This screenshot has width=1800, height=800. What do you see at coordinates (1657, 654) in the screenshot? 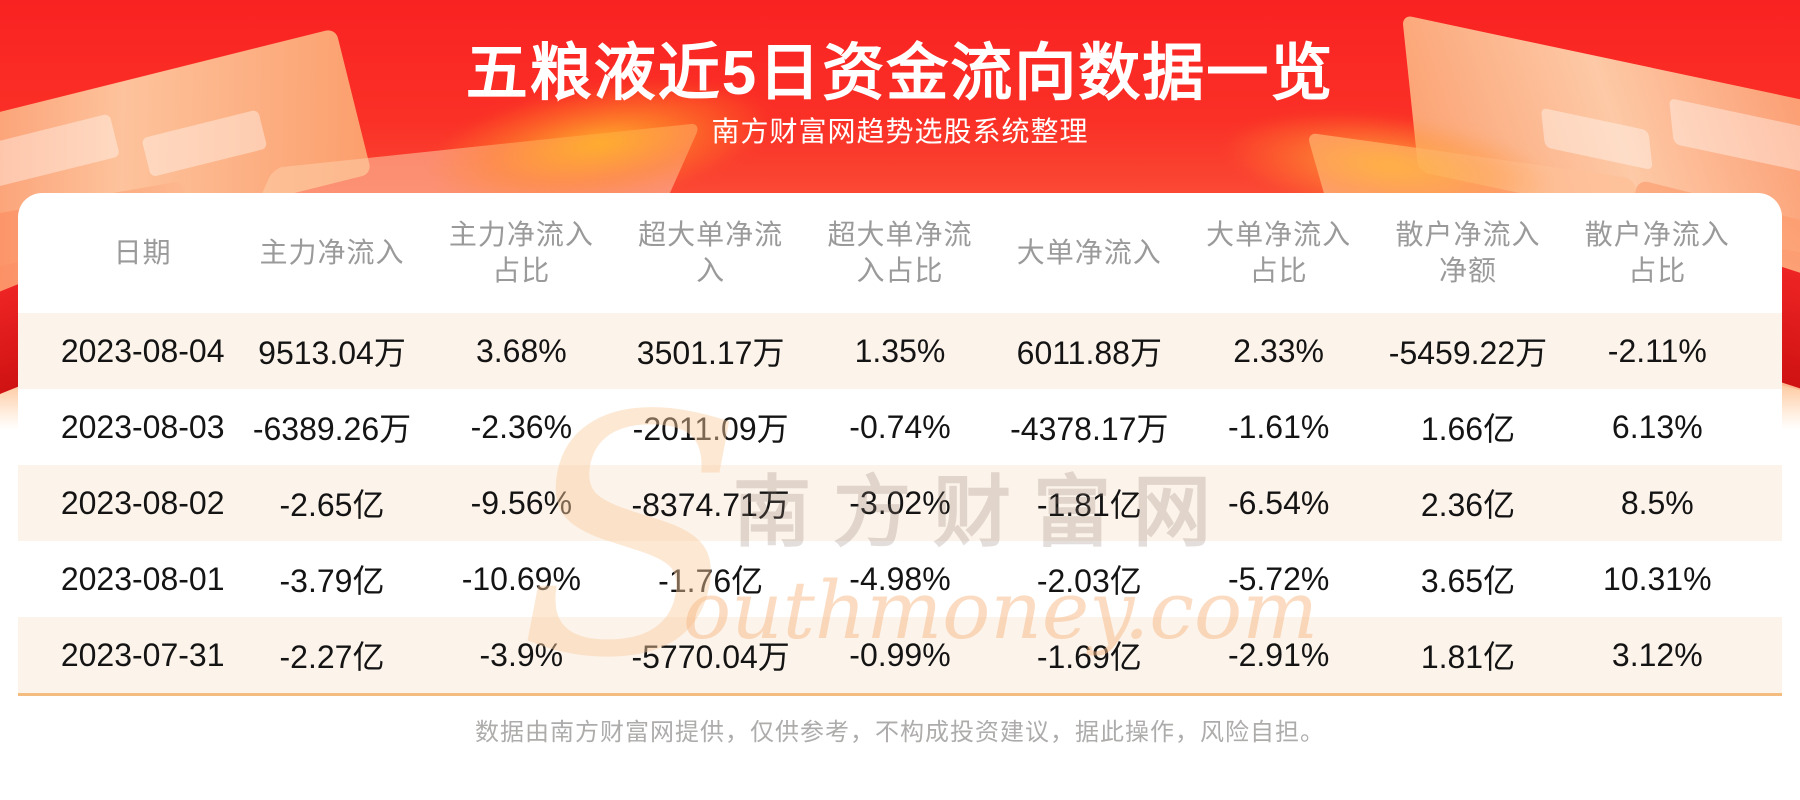
I see `table-cell: 3.12%` at bounding box center [1657, 654].